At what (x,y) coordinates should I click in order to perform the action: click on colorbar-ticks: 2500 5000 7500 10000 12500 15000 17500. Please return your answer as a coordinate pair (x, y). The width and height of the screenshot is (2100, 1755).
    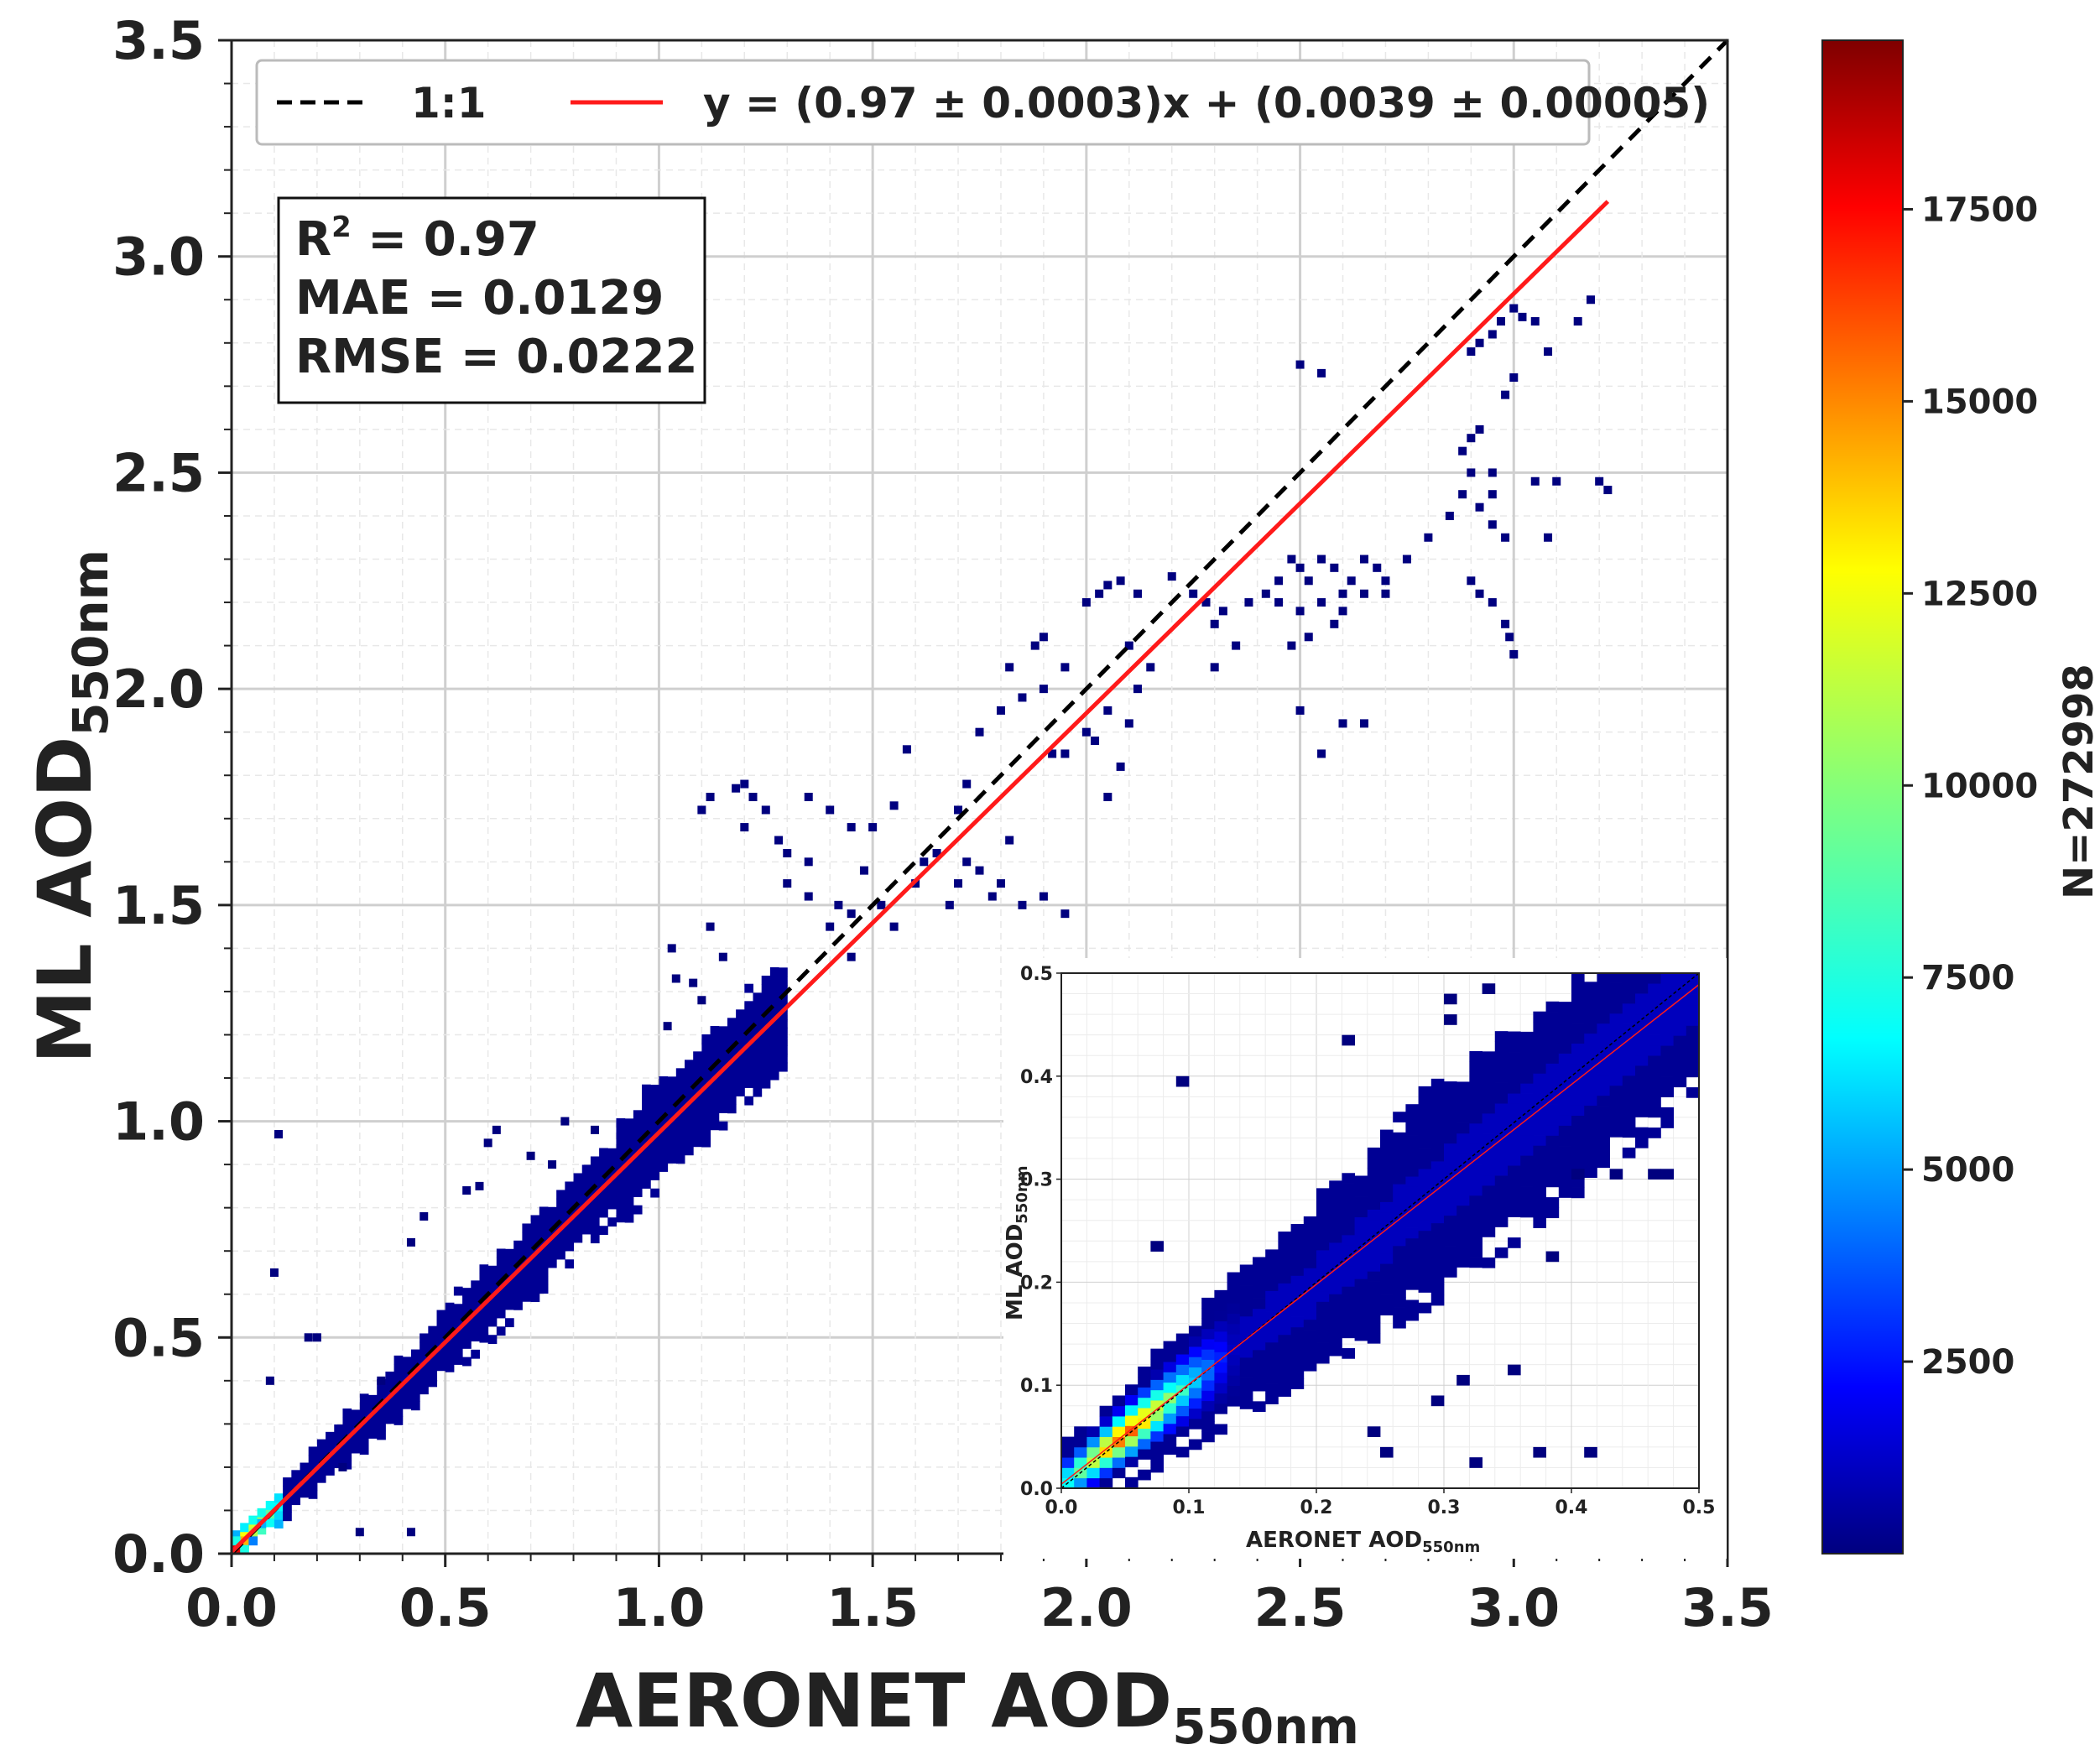
    Looking at the image, I should click on (1970, 786).